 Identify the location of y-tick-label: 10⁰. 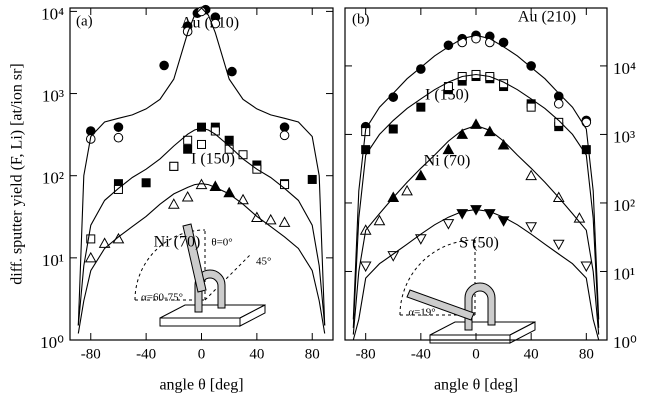
(52, 342).